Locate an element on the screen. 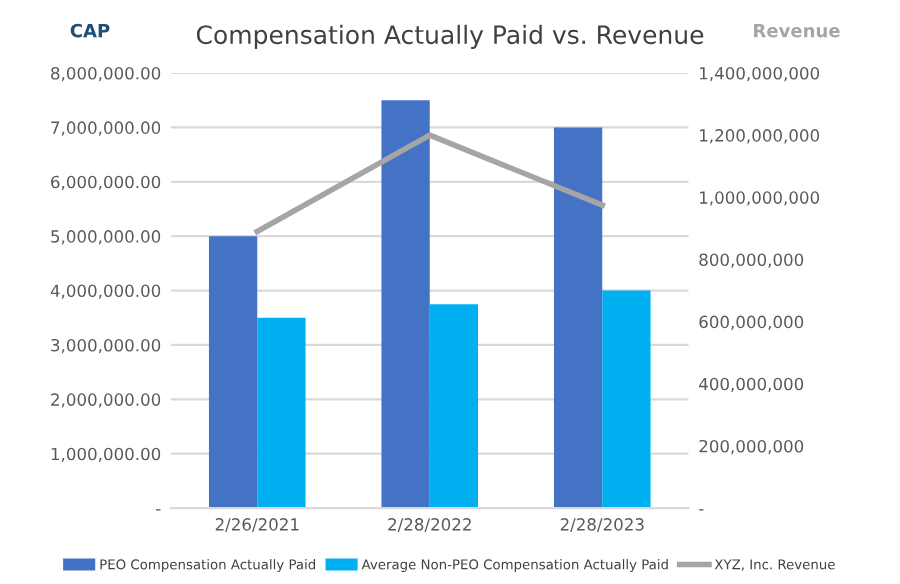 The height and width of the screenshot is (584, 900). y-tick-label: 3,000,000.00 is located at coordinates (106, 346).